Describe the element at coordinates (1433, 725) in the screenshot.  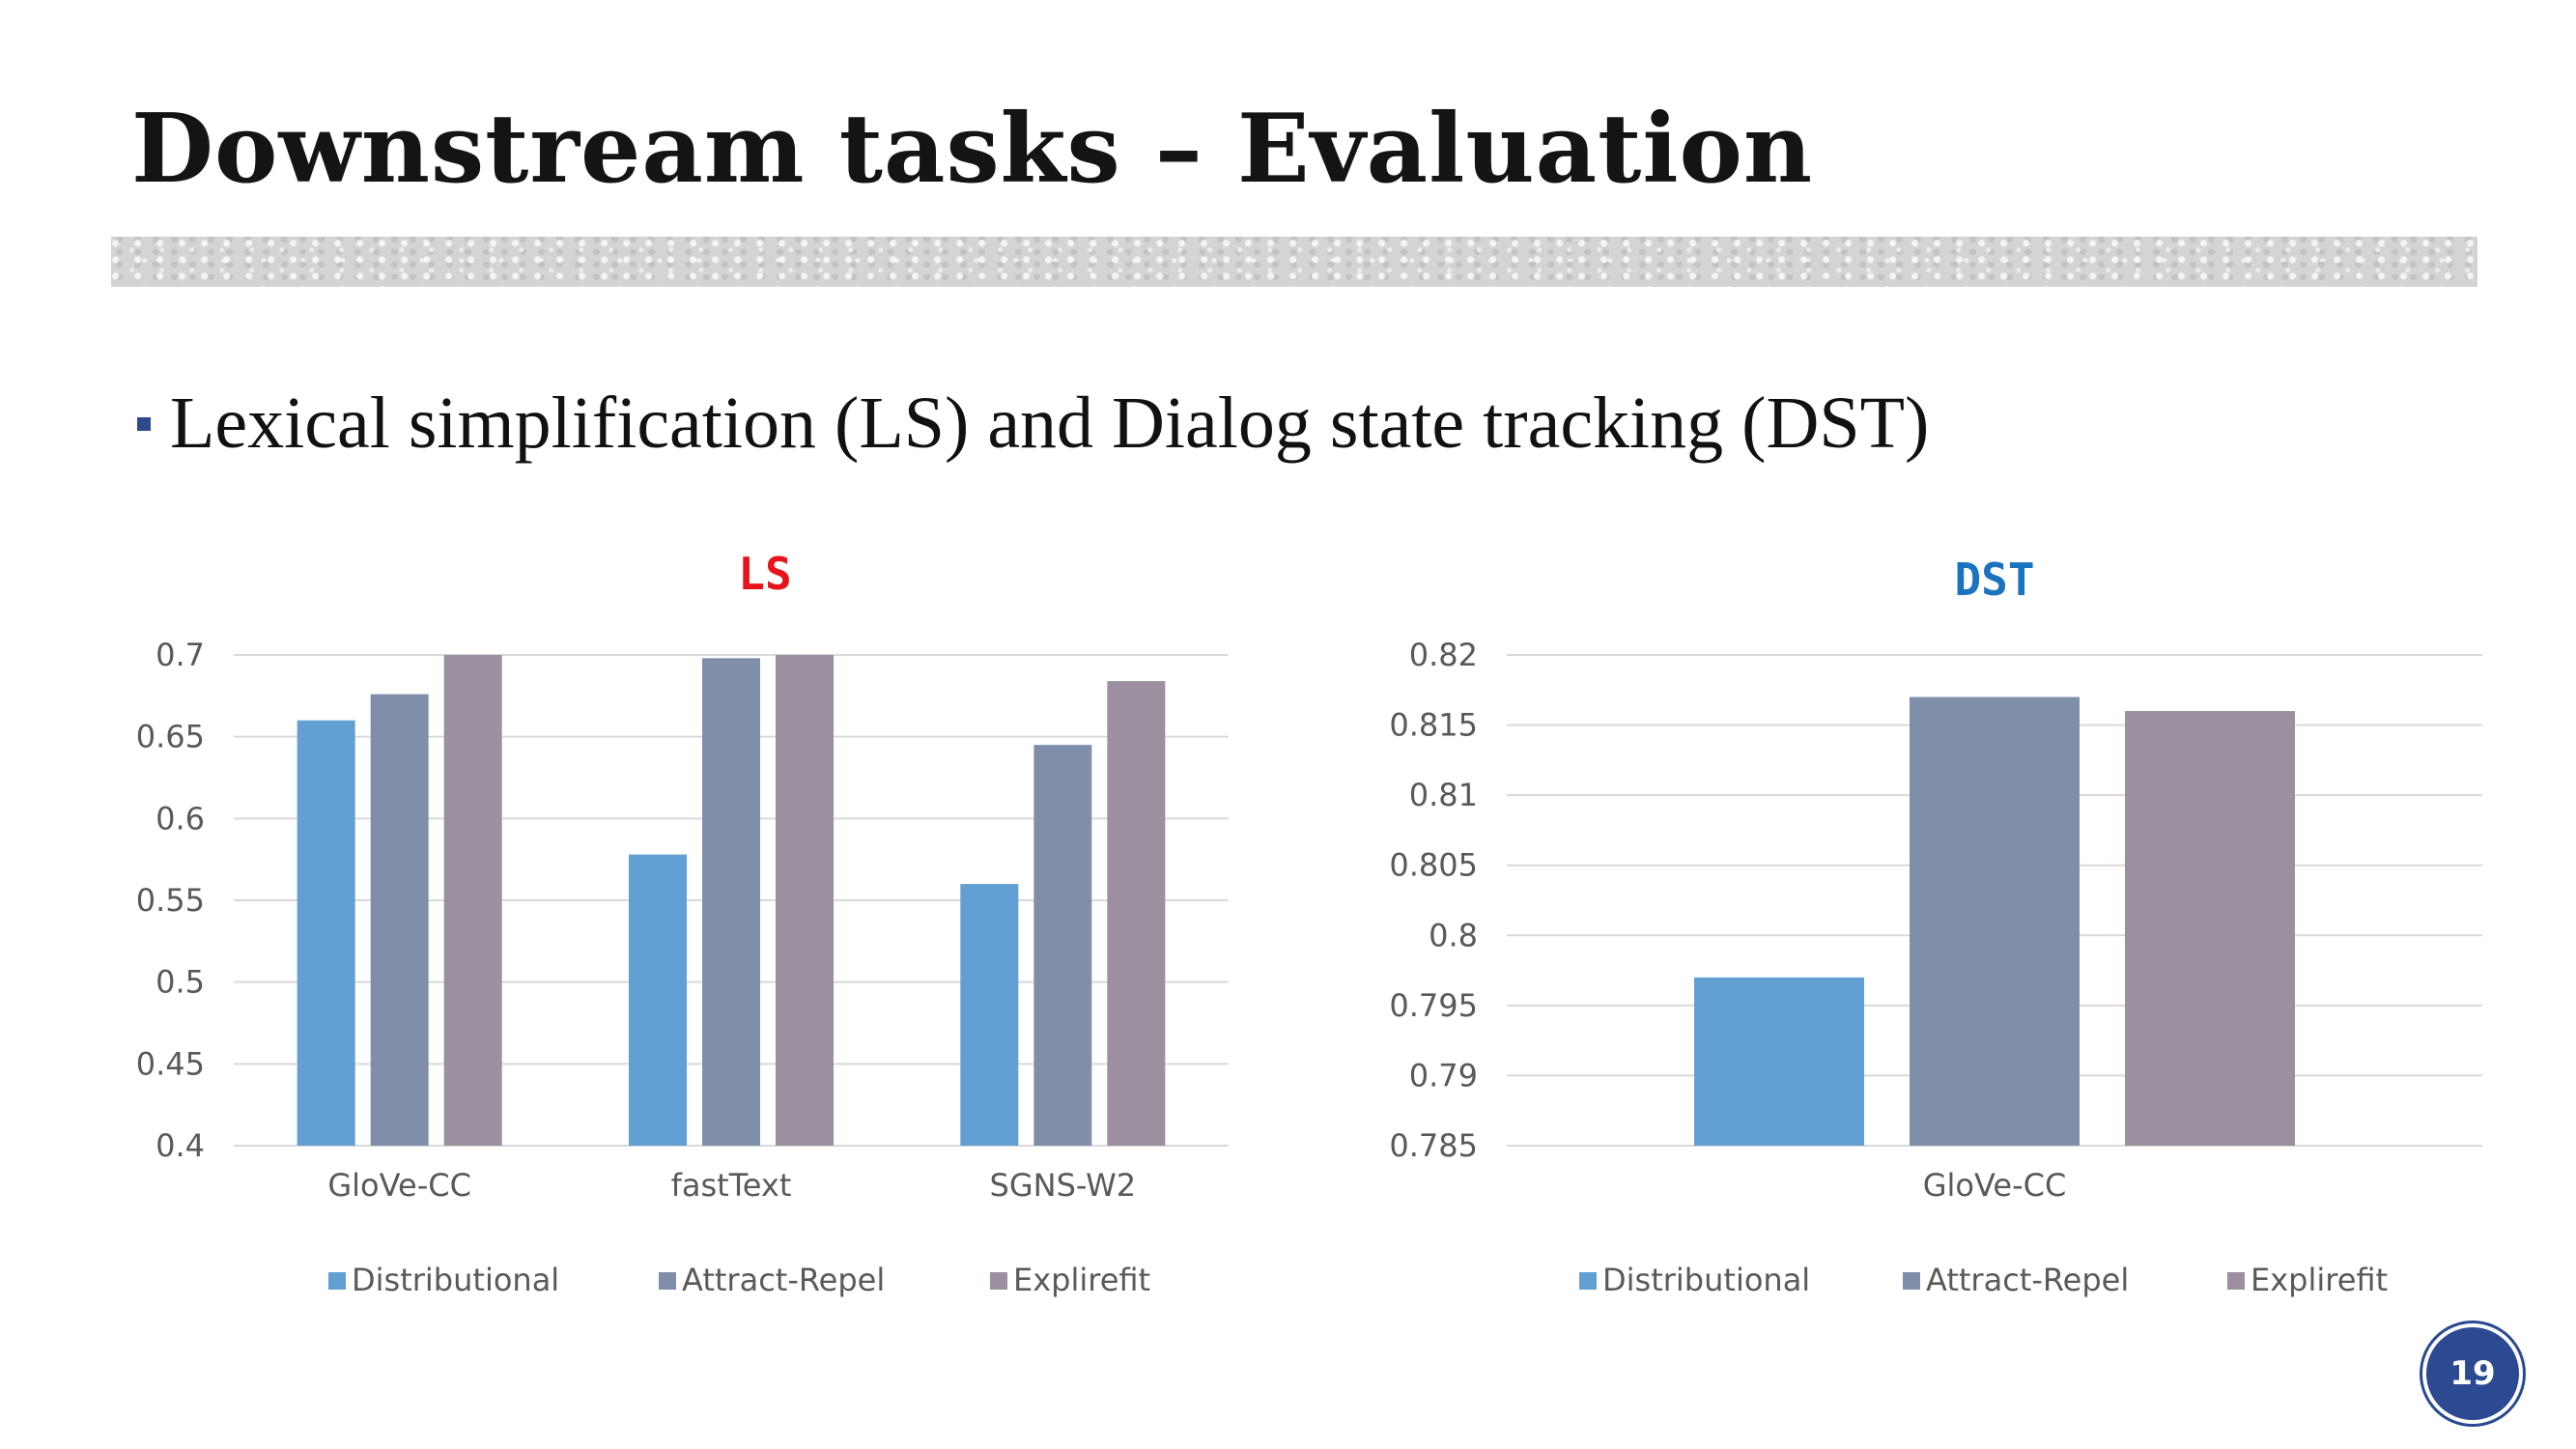
I see `y-tick-label: 0.815` at that location.